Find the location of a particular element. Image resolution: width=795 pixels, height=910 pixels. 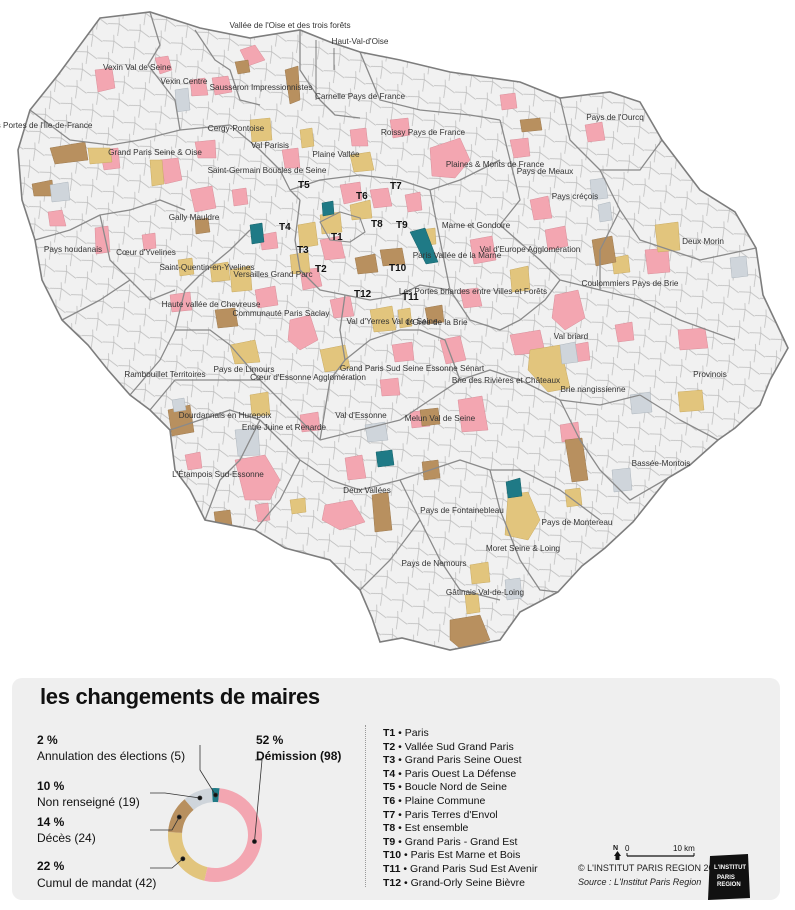

svg-text: T12 is located at coordinates (363, 294).